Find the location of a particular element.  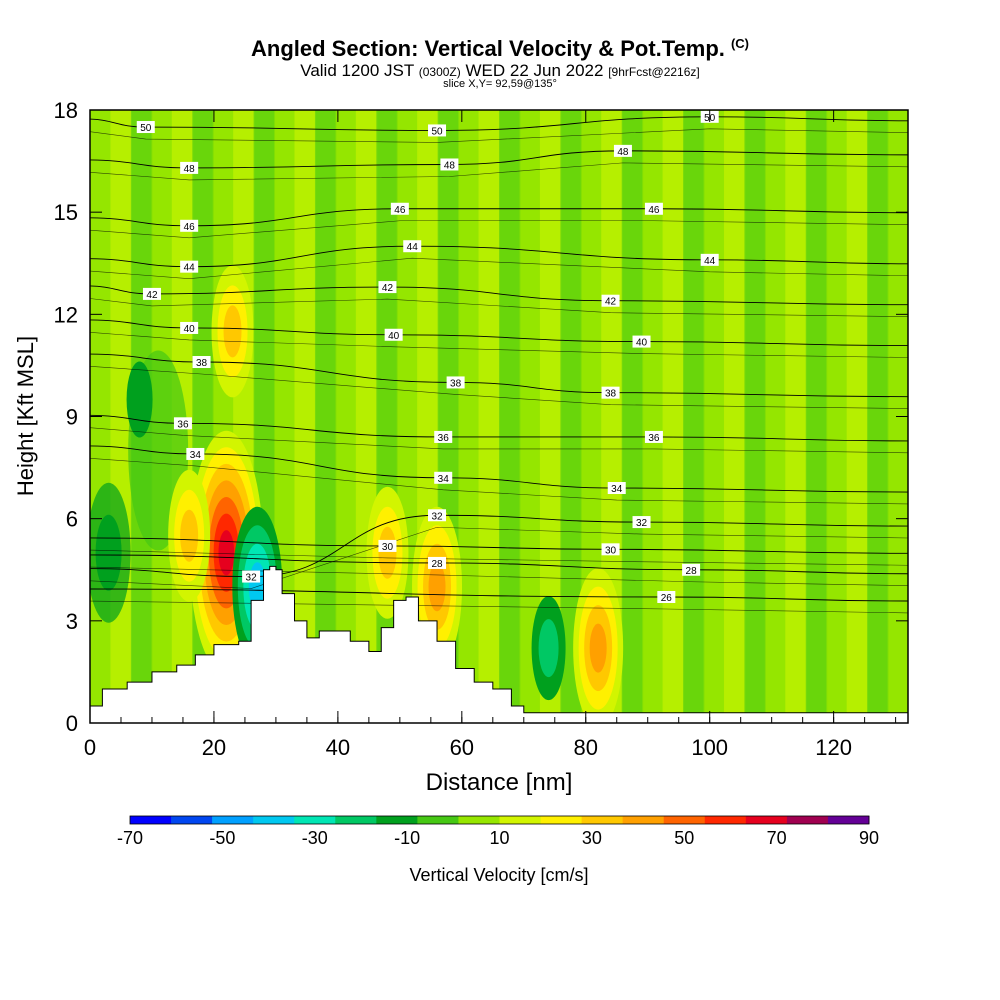

x-tick-label: 20 is located at coordinates (214, 747).